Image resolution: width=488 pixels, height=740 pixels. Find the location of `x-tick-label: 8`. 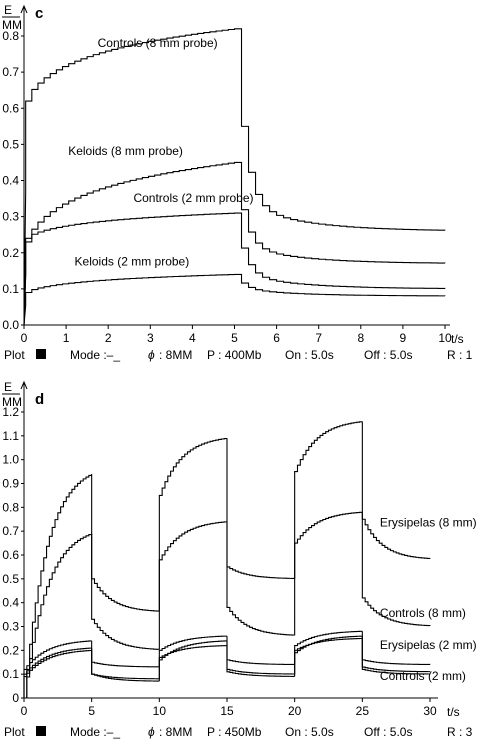

x-tick-label: 8 is located at coordinates (360, 338).